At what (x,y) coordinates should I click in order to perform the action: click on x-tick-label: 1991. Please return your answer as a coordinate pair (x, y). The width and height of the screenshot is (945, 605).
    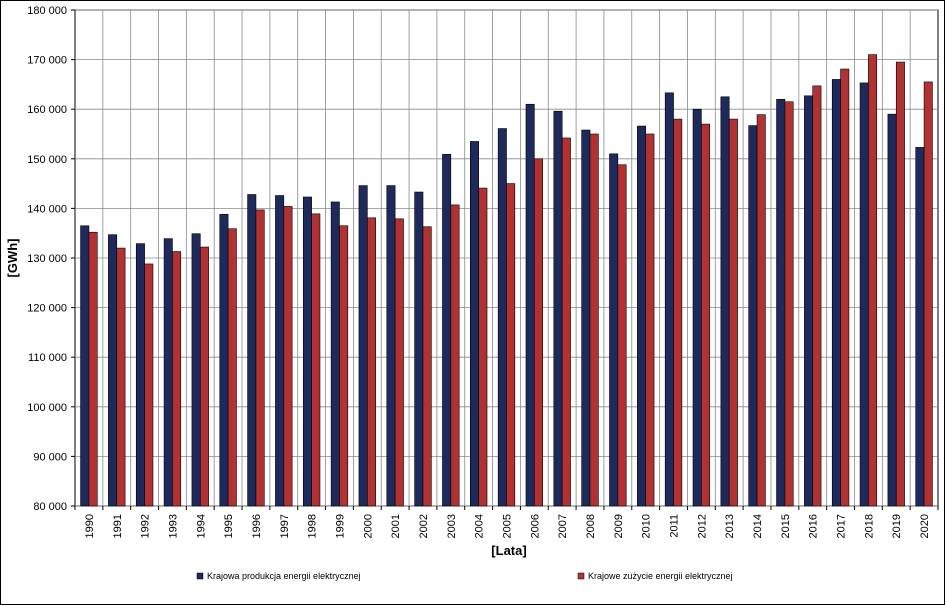
    Looking at the image, I should click on (118, 526).